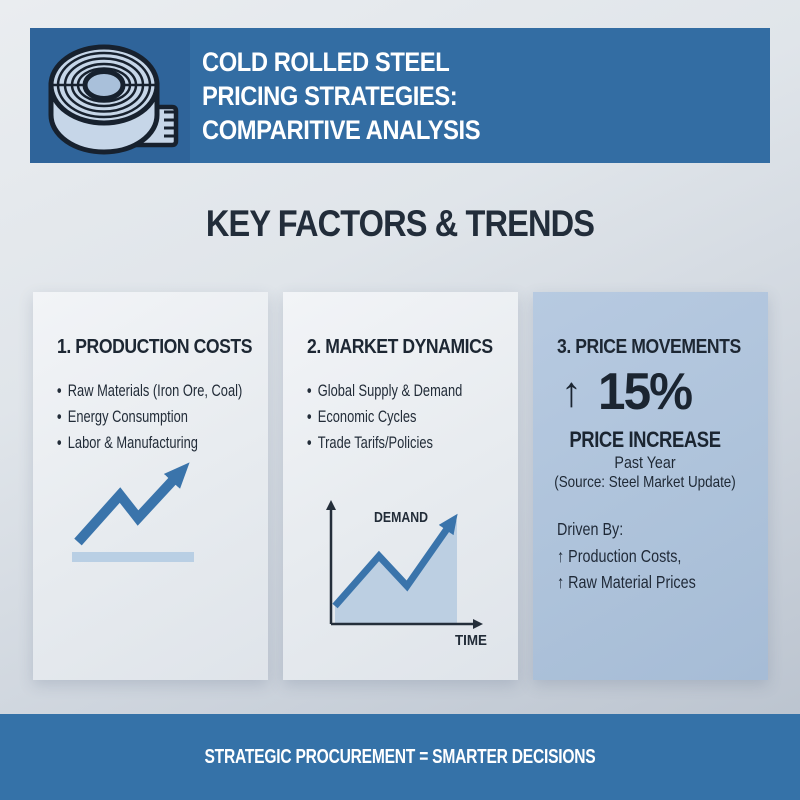 The image size is (800, 800). I want to click on bullet-item: • Labor & Manufacturing, so click(139, 443).